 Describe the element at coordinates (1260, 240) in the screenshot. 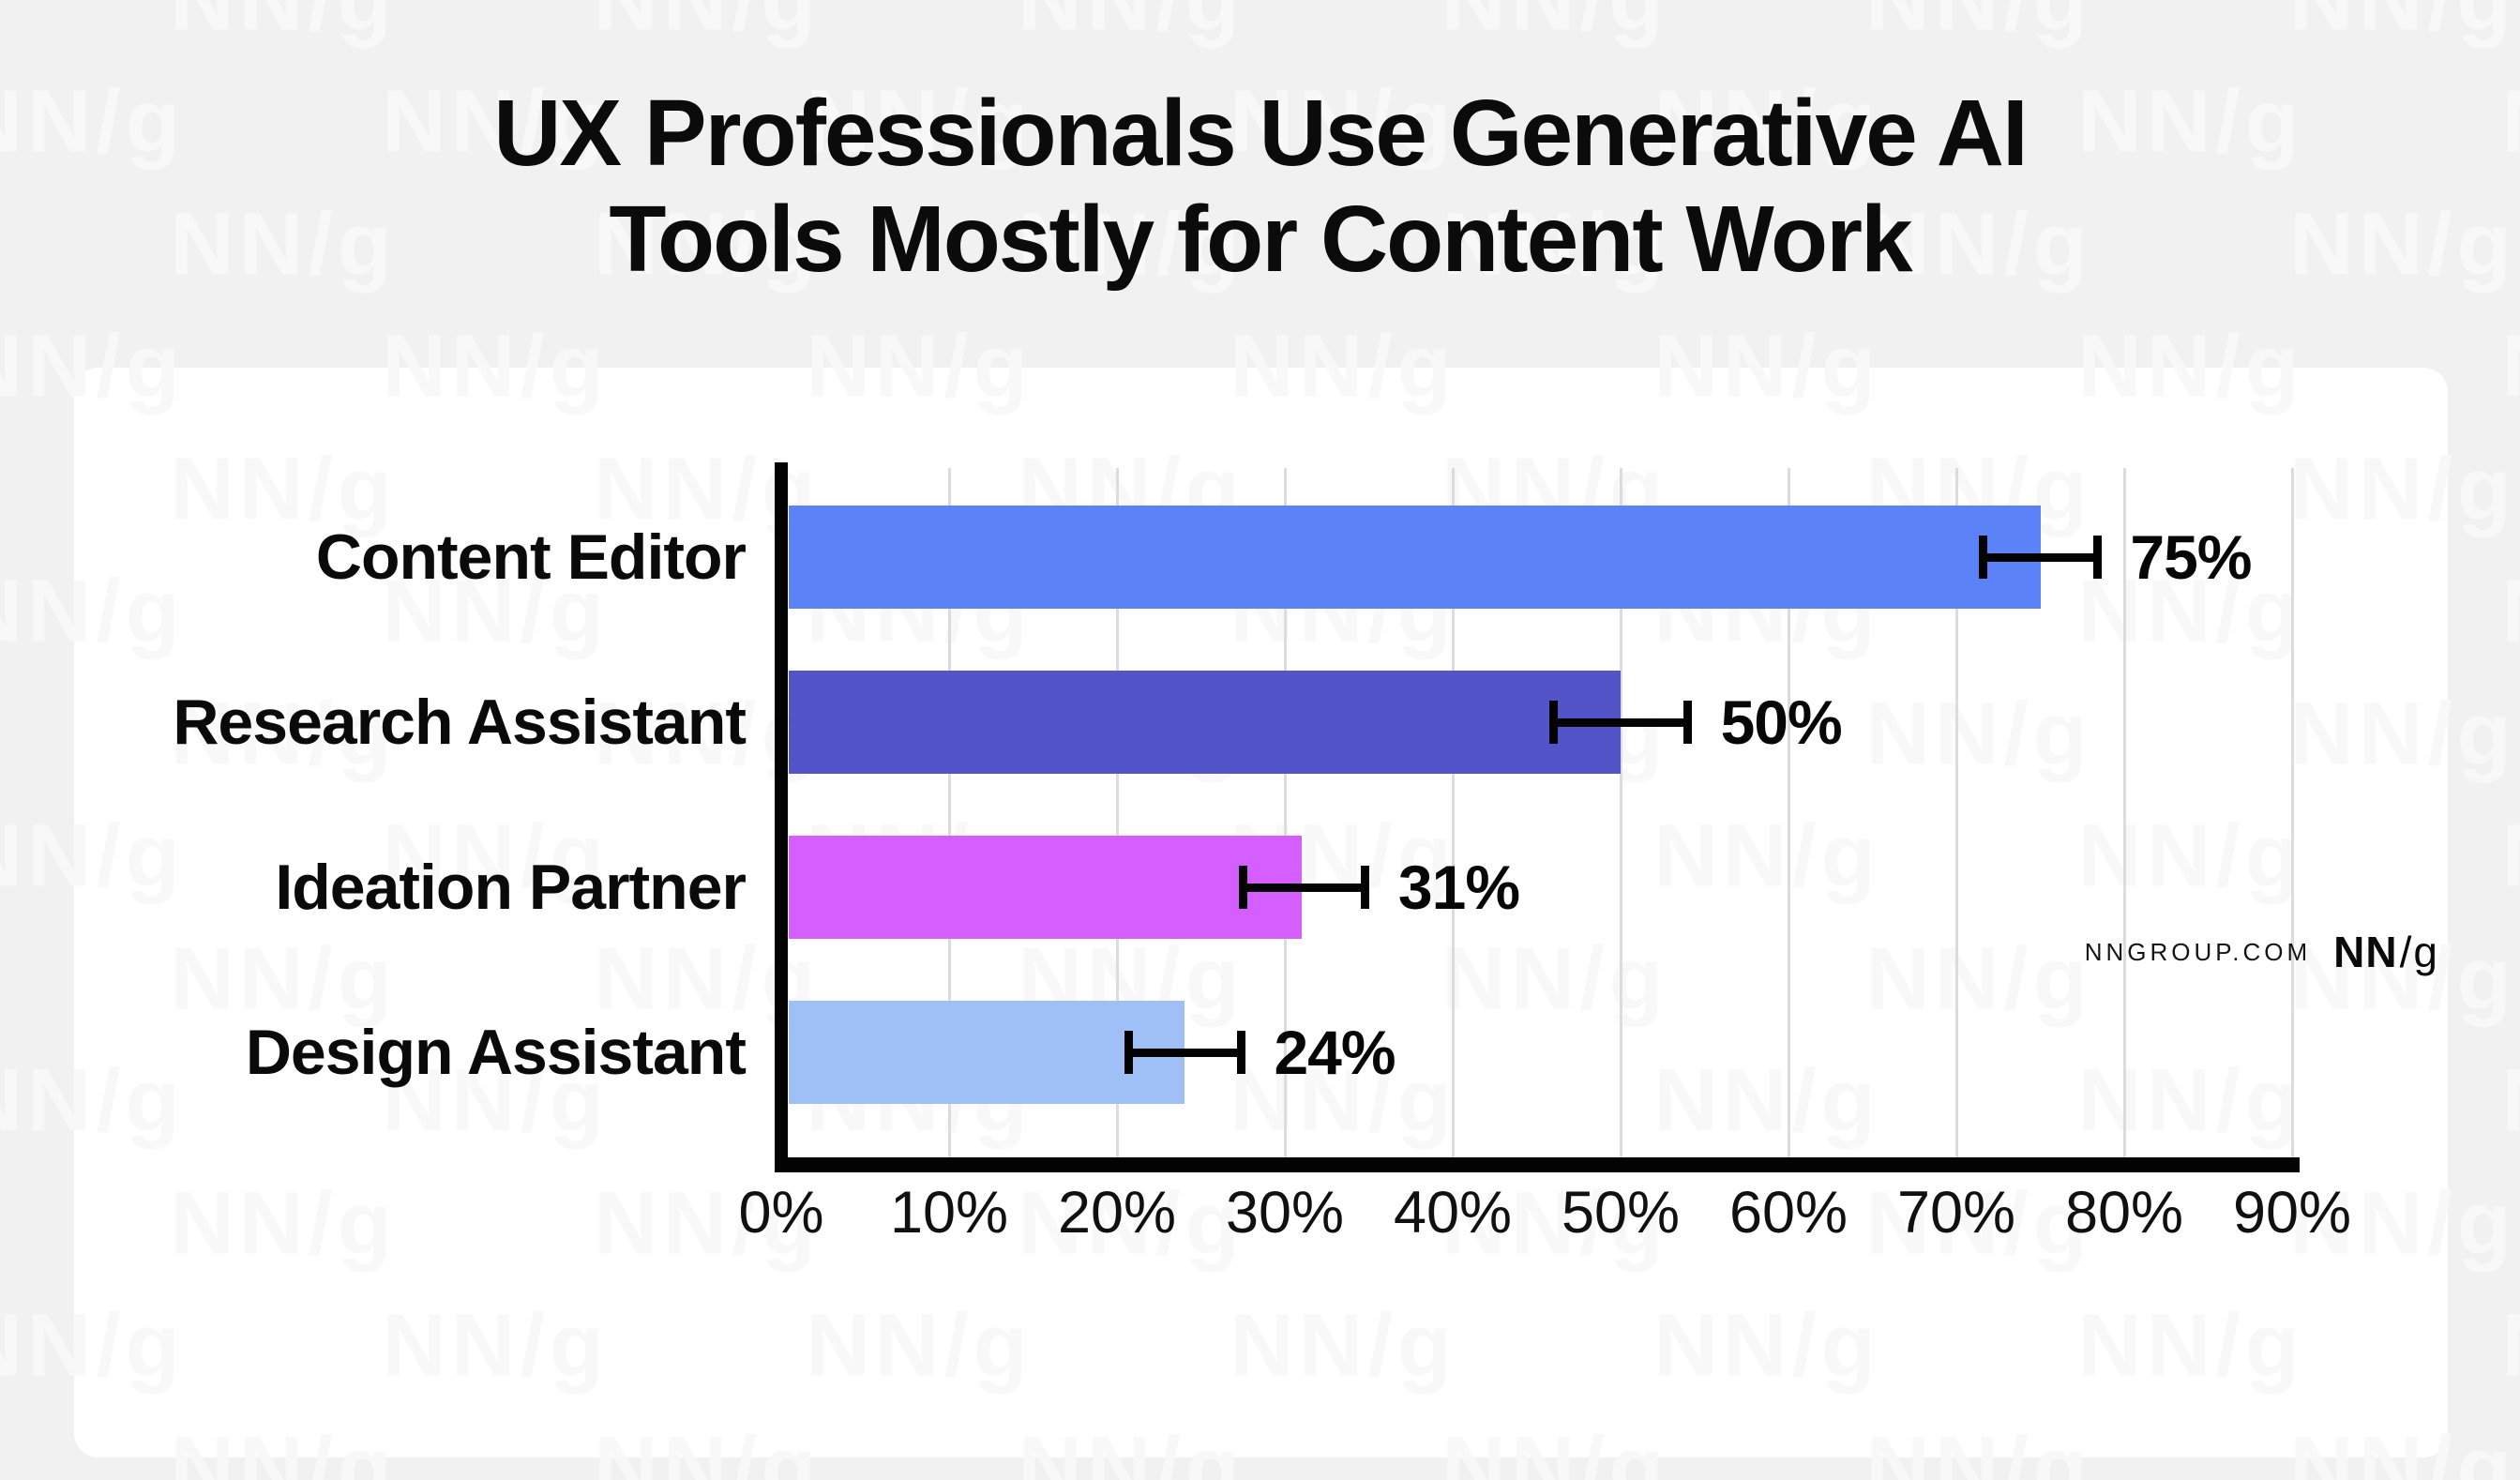

I see `chart-title-line2: Tools Mostly for Content Work` at that location.